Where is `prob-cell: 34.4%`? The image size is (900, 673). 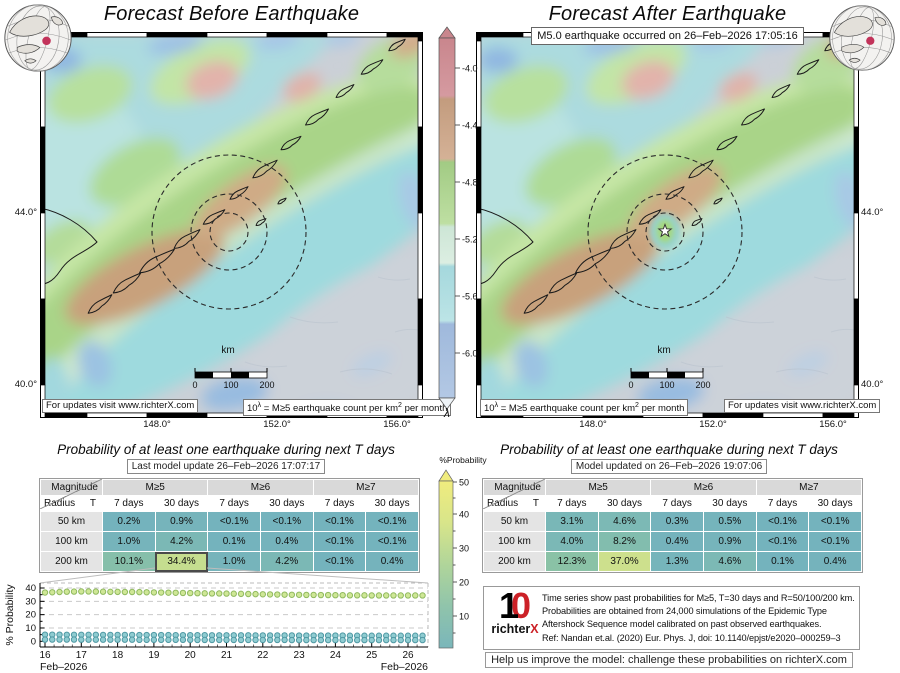
prob-cell: 34.4% is located at coordinates (181, 561).